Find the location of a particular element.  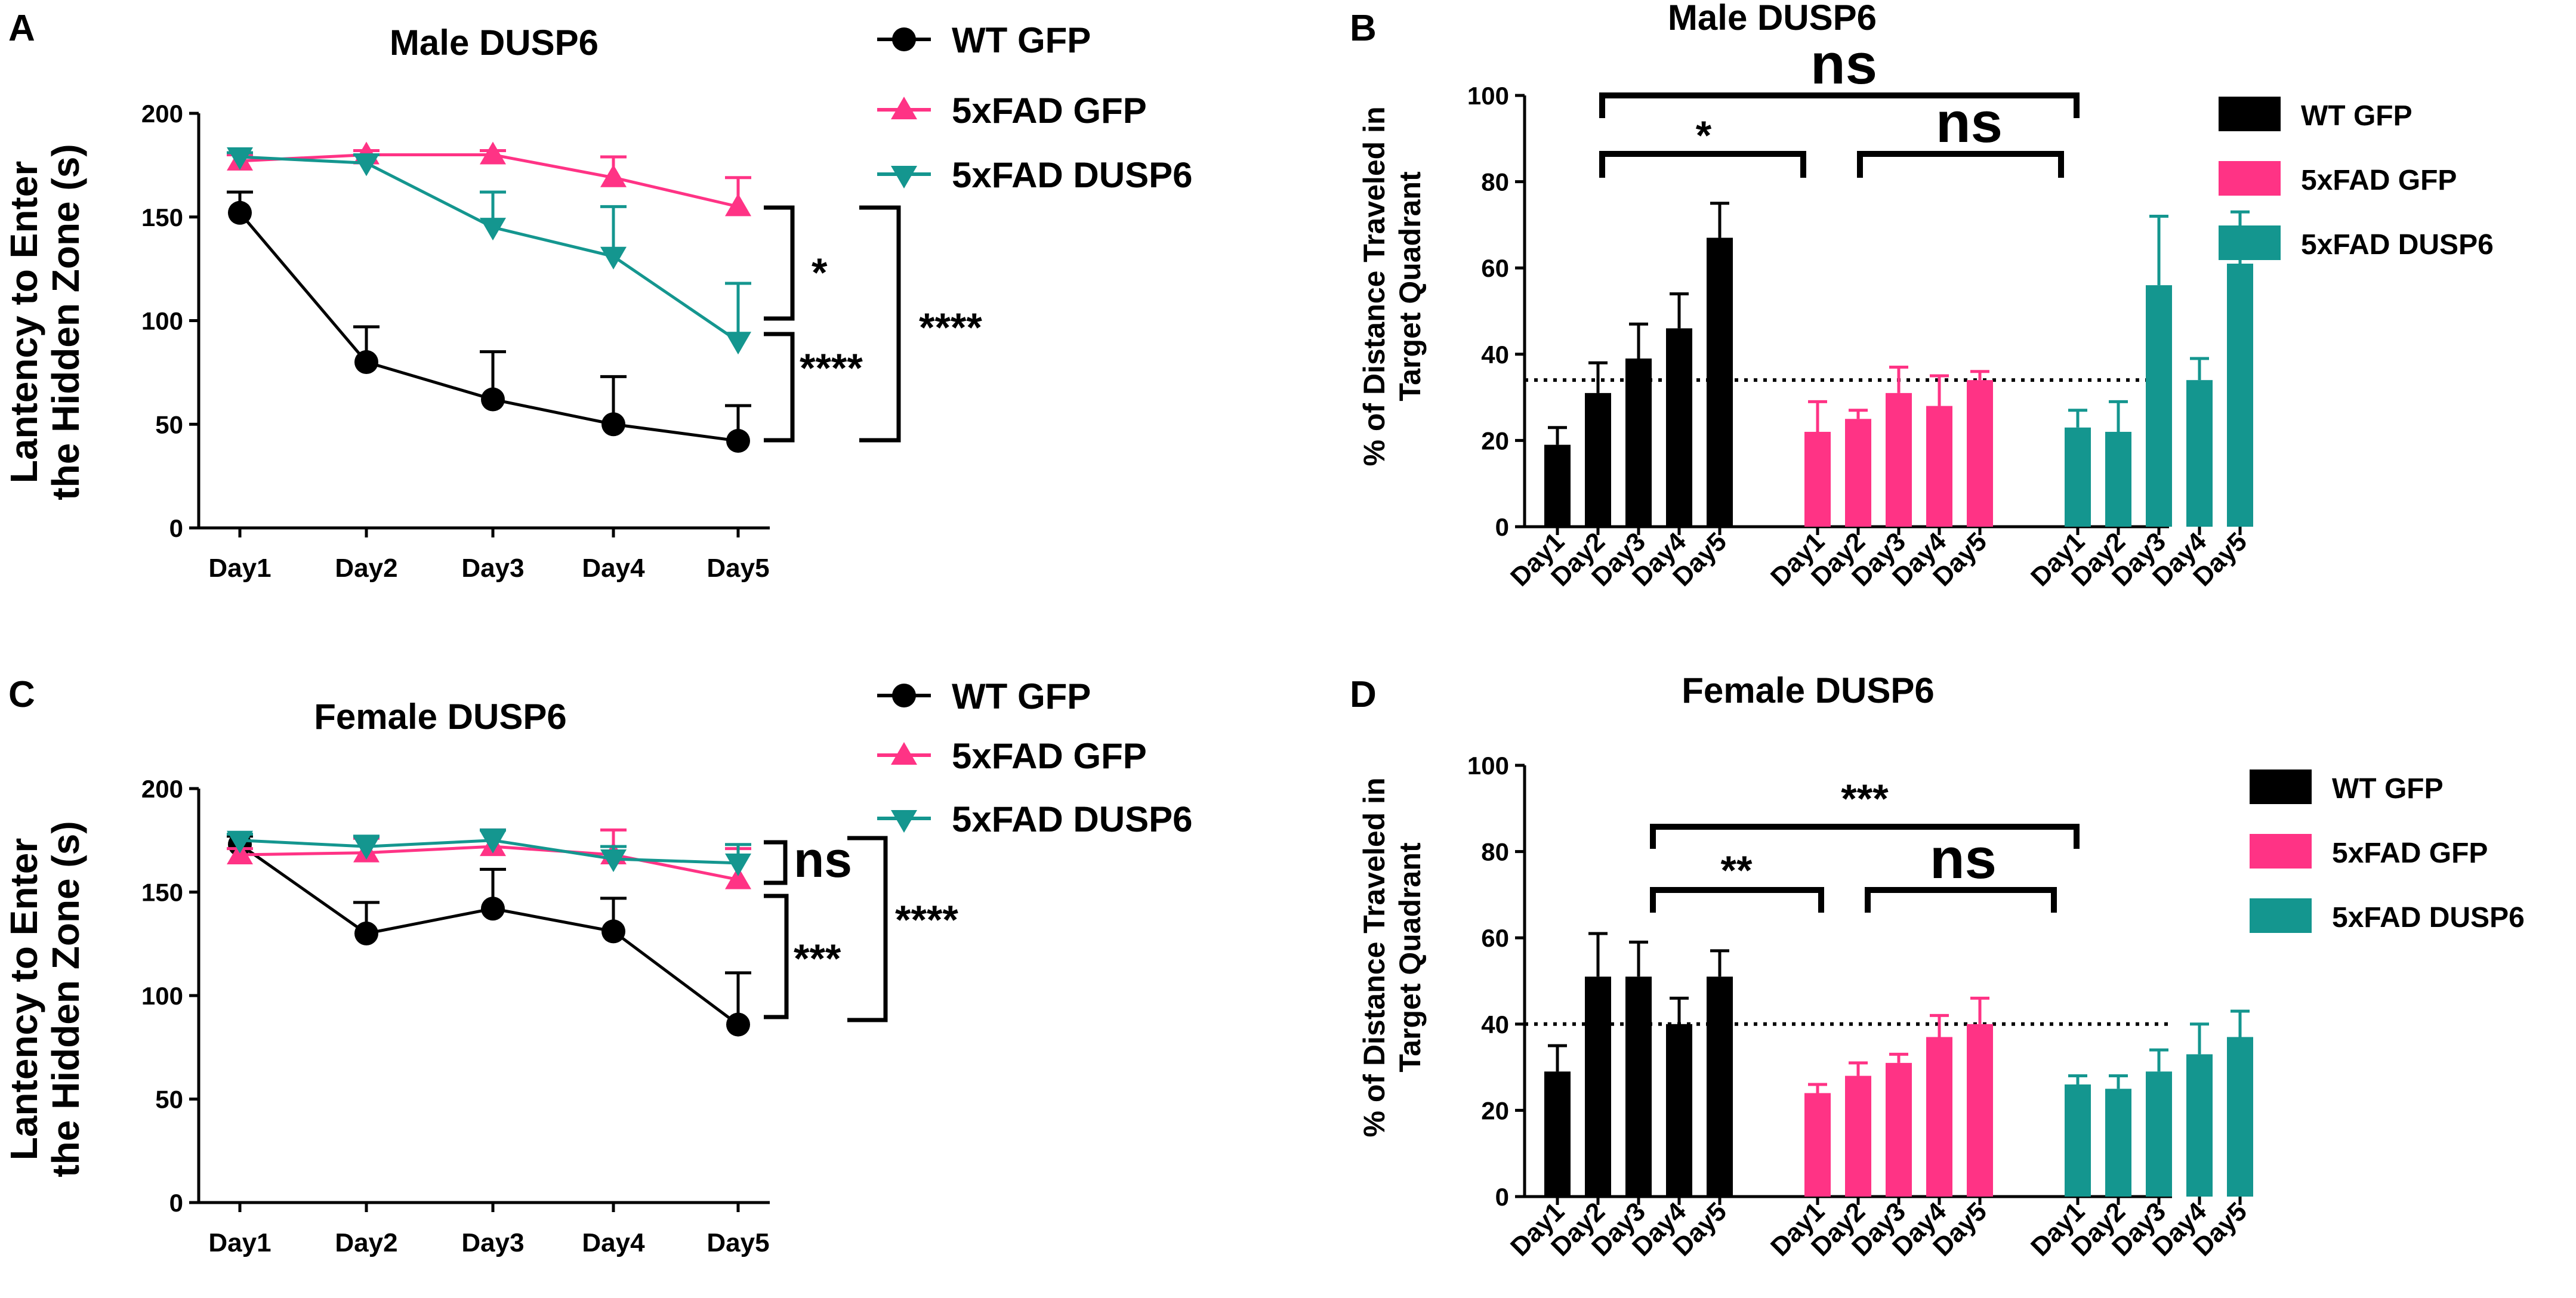

panel-c-ylabel-line1: Lantency to Enter is located at coordinates (24, 999).